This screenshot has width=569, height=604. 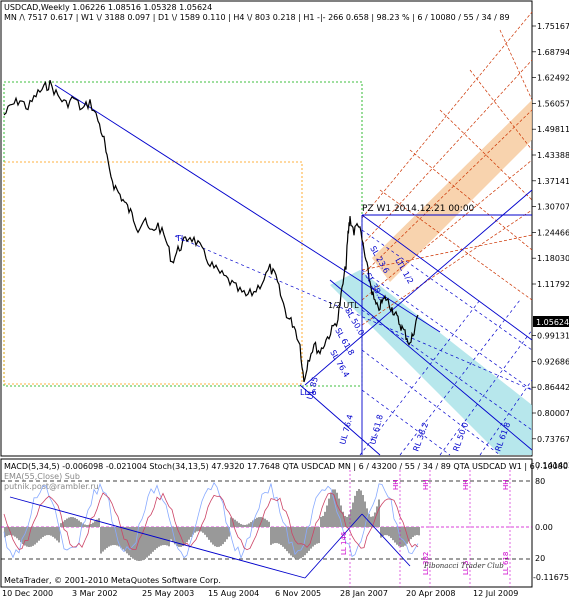 What do you see at coordinates (553, 336) in the screenshot?
I see `price-axis-label: 0.99131` at bounding box center [553, 336].